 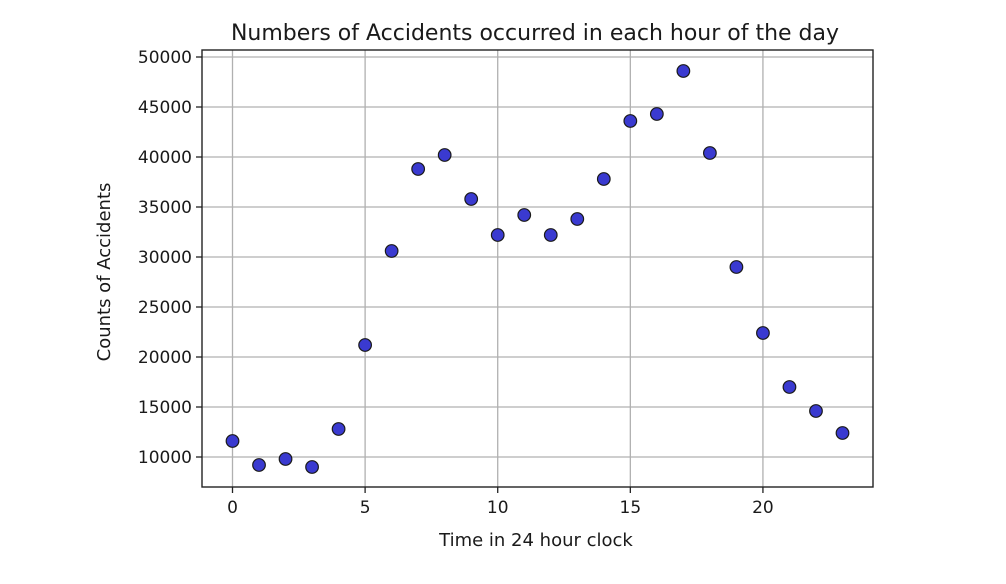 What do you see at coordinates (104, 272) in the screenshot?
I see `y-axis-label: Counts of Accidents` at bounding box center [104, 272].